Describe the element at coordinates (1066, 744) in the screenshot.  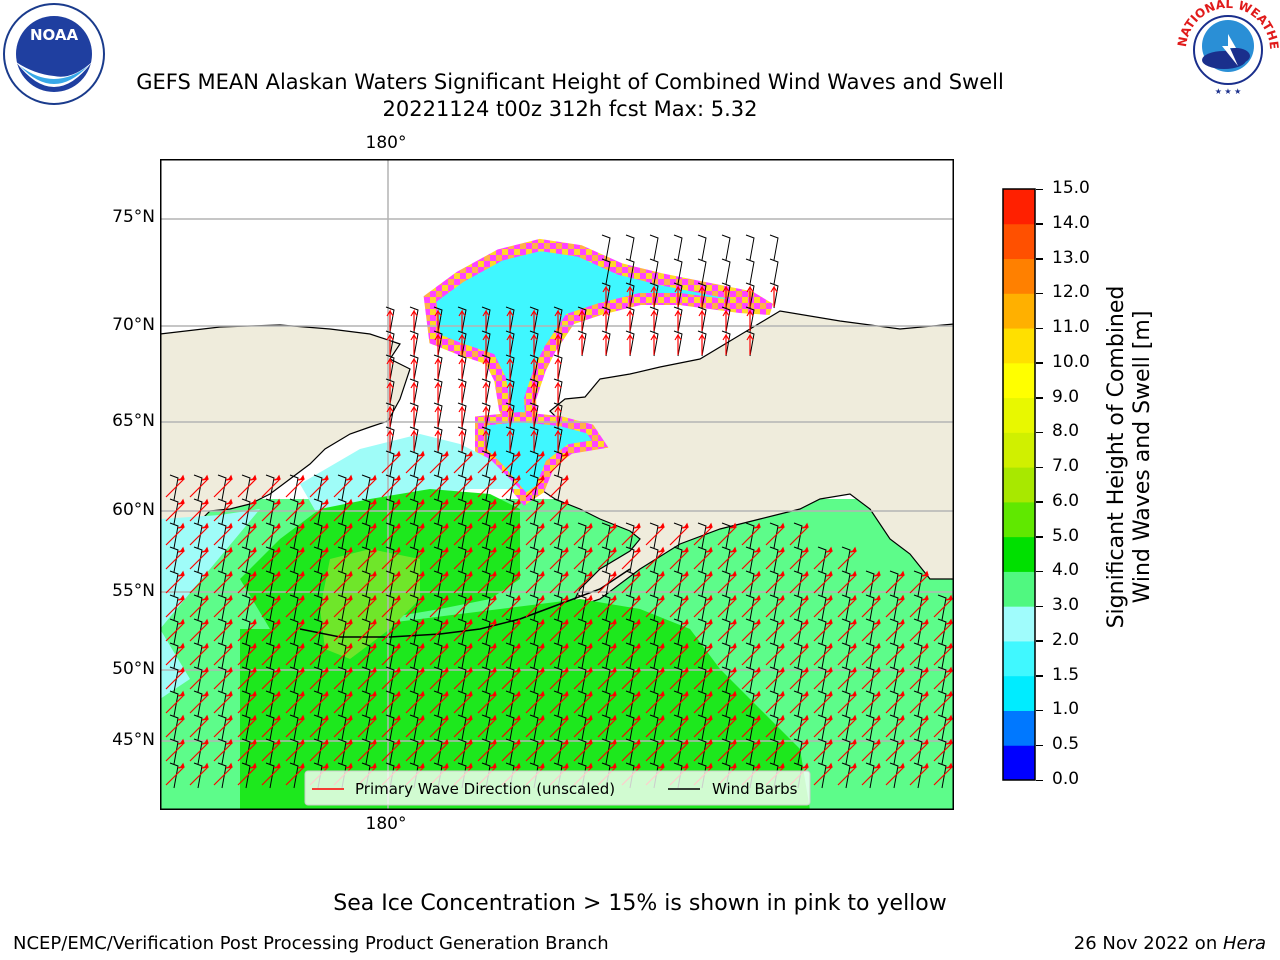
I see `colorbar-tick-label: 0.5` at that location.